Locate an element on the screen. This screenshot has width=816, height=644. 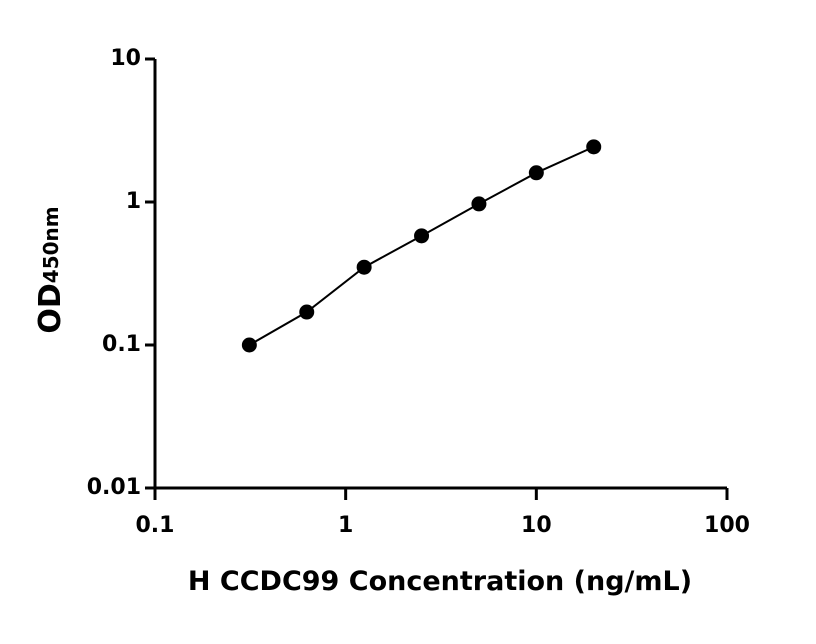
x-tick-label: 100 is located at coordinates (727, 525).